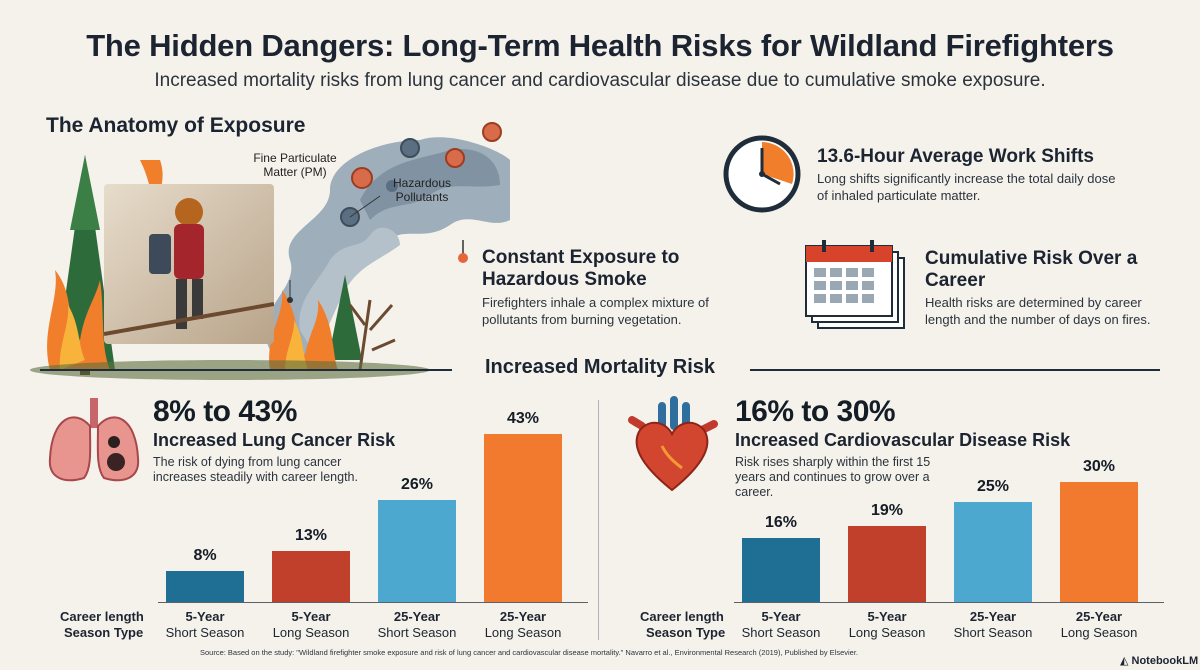 Image resolution: width=1200 pixels, height=670 pixels. I want to click on bar-value-label: 19%, so click(887, 510).